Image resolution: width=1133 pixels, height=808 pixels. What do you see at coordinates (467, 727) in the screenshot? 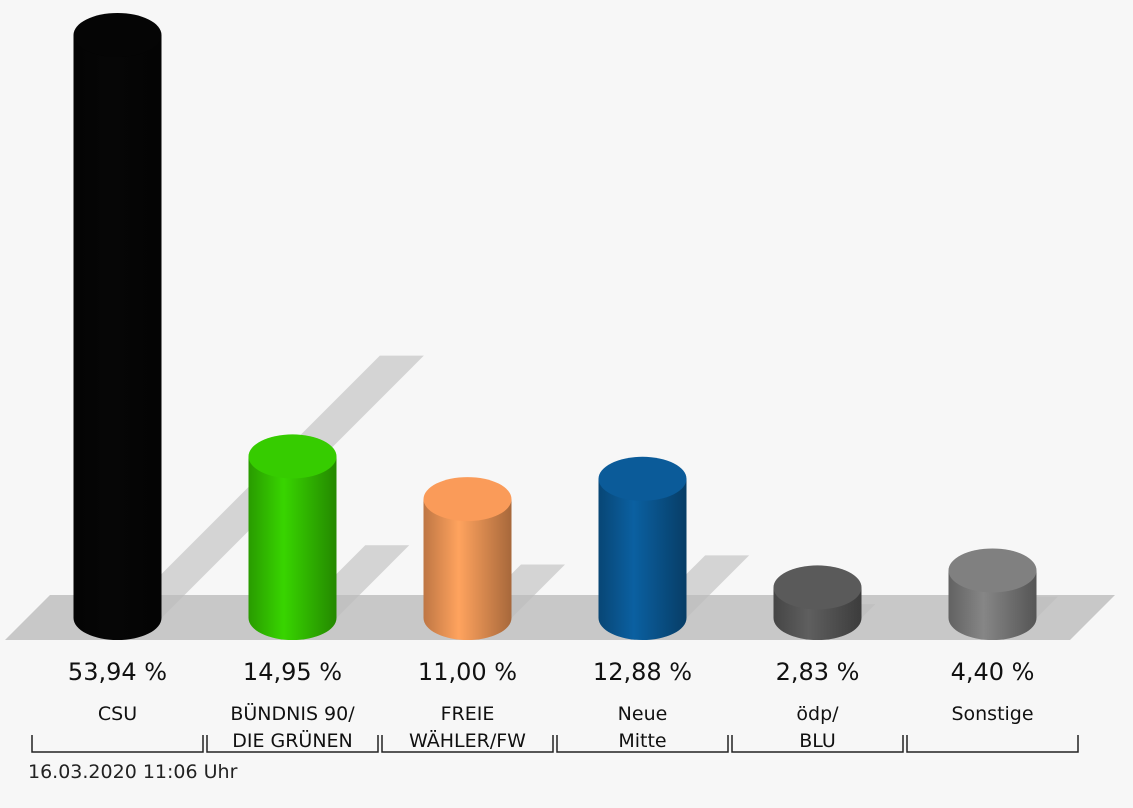
I see `category-label: FREIE WÄHLER/FW` at bounding box center [467, 727].